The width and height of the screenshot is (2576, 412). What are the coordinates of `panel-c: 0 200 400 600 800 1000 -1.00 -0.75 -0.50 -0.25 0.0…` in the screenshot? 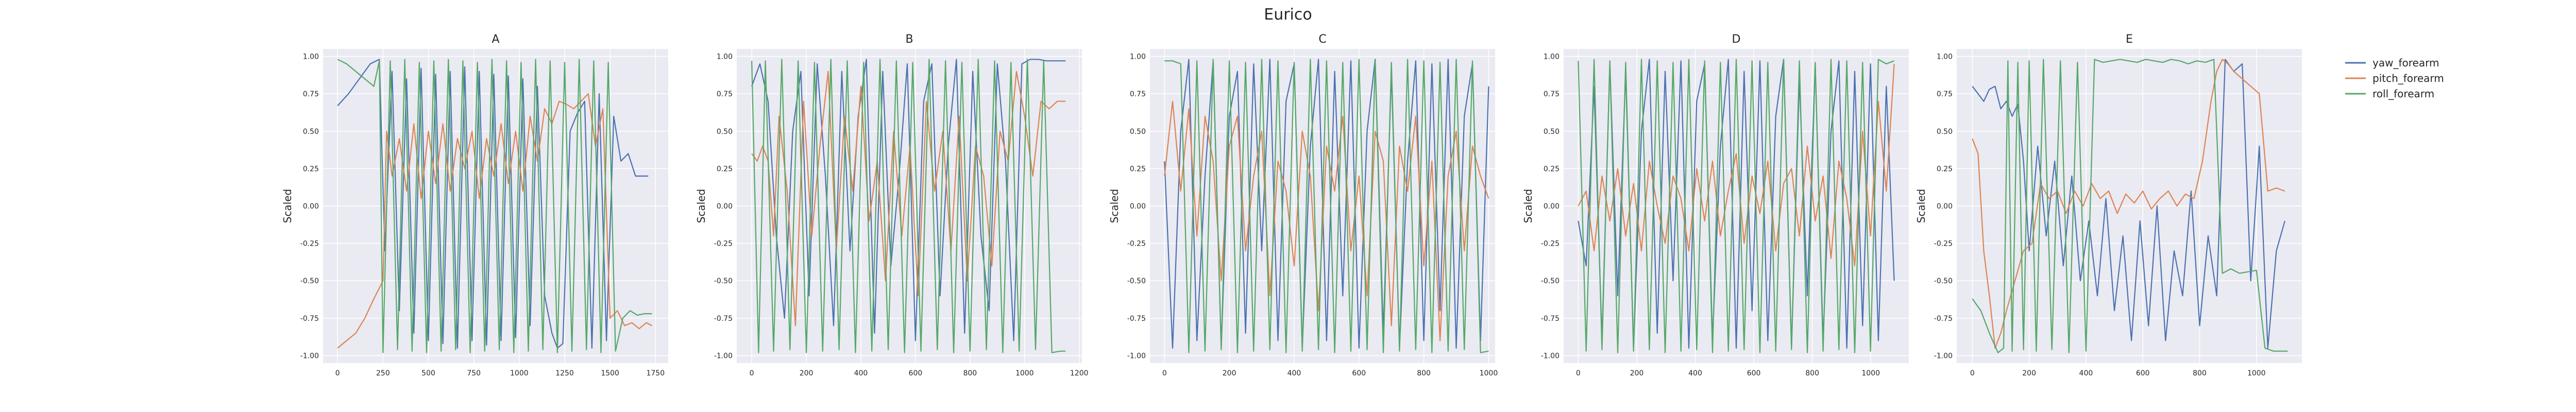 It's located at (1303, 205).